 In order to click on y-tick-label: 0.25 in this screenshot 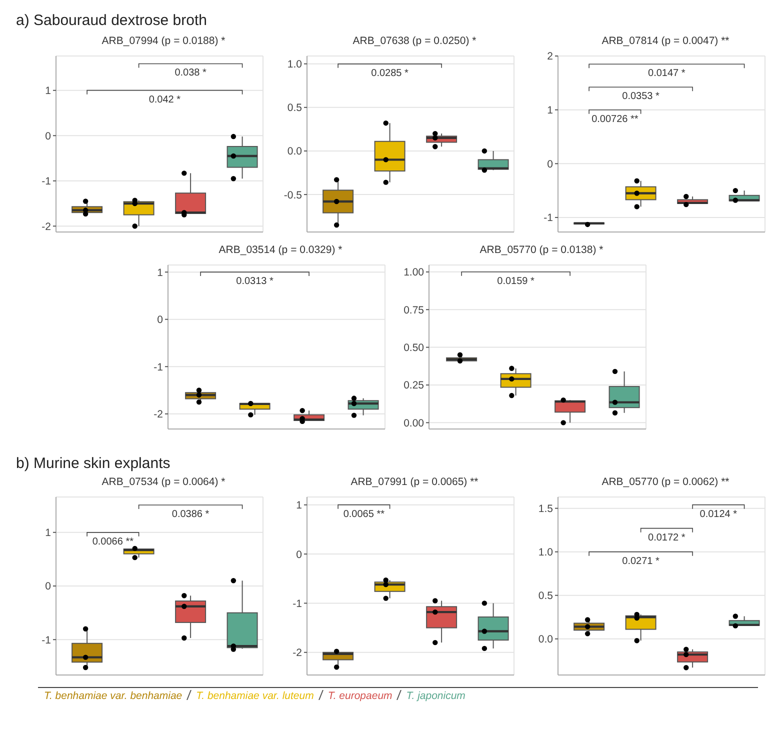, I will do `click(414, 386)`.